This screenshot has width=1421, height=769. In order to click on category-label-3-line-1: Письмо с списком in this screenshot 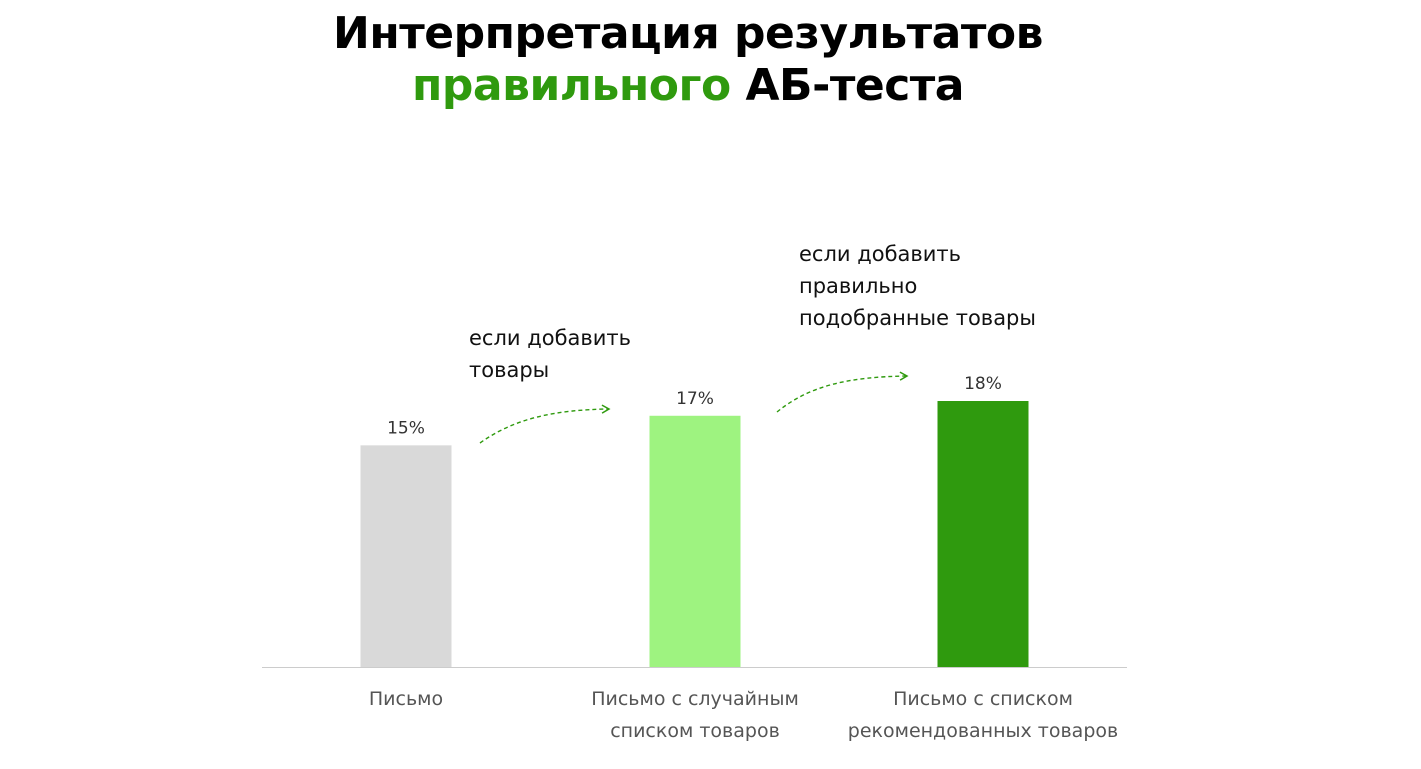, I will do `click(983, 699)`.